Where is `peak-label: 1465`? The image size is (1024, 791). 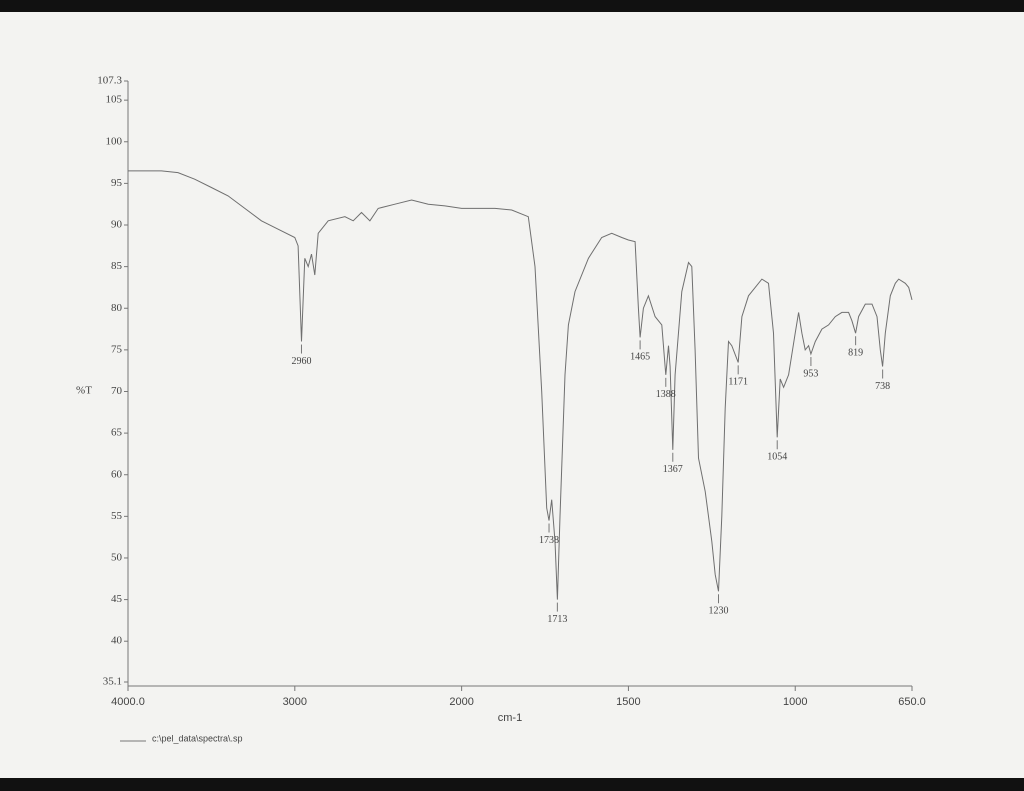 peak-label: 1465 is located at coordinates (640, 357).